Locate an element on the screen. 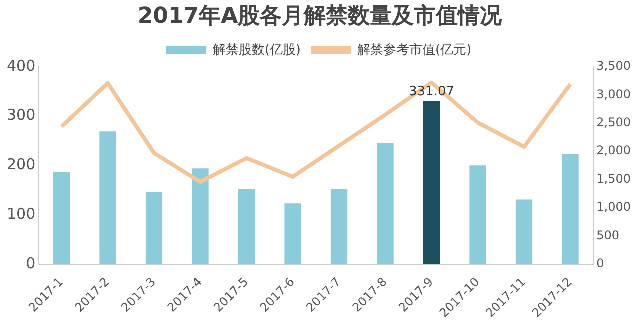 The width and height of the screenshot is (640, 324). y-tick-label: 400 is located at coordinates (21, 65).